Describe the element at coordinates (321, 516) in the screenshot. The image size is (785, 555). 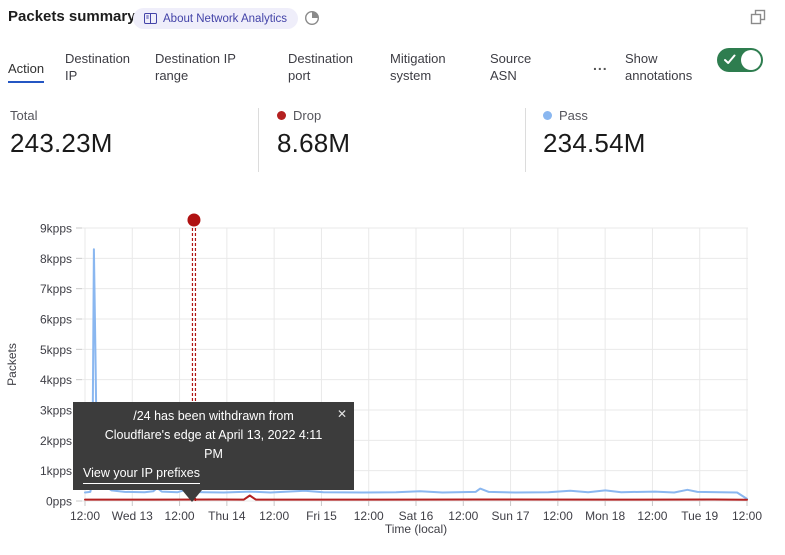
I see `x-tick-label: Fri 15` at that location.